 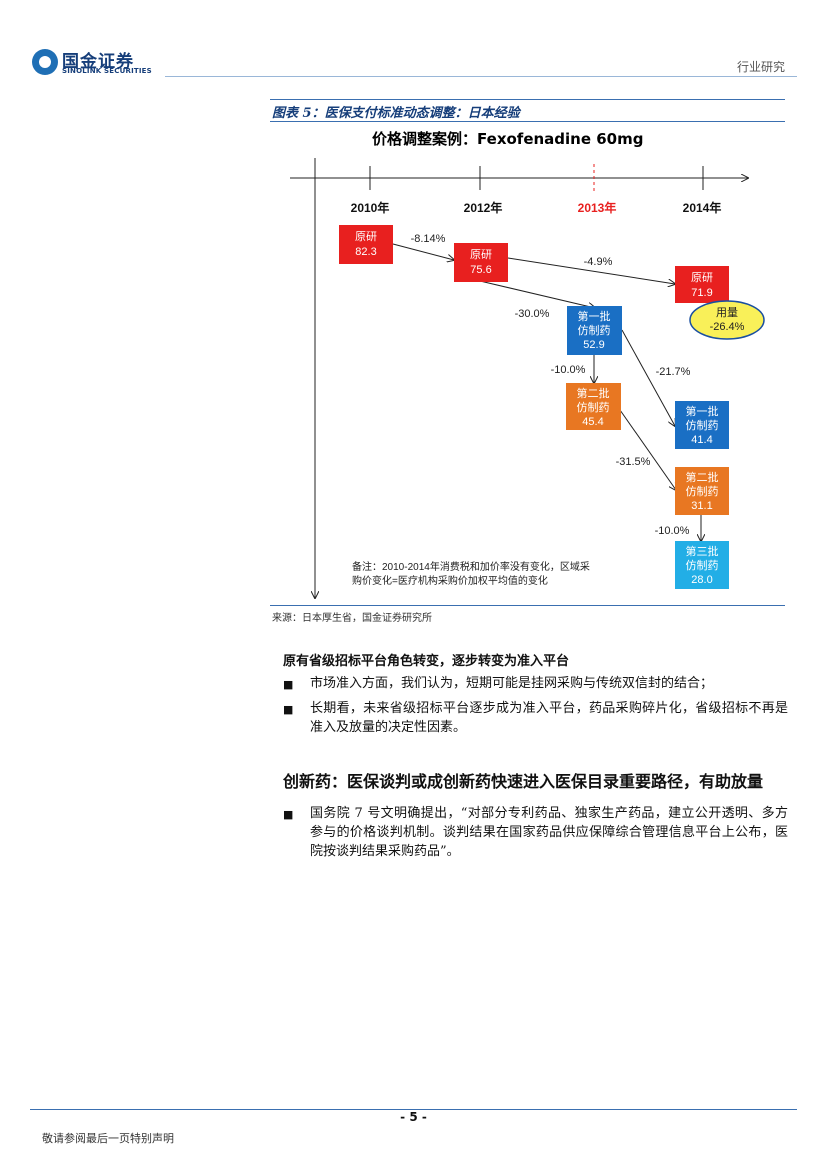 I want to click on note-line-2: 购价变化=医疗机构采购价加权平均值的变化, so click(x=450, y=580).